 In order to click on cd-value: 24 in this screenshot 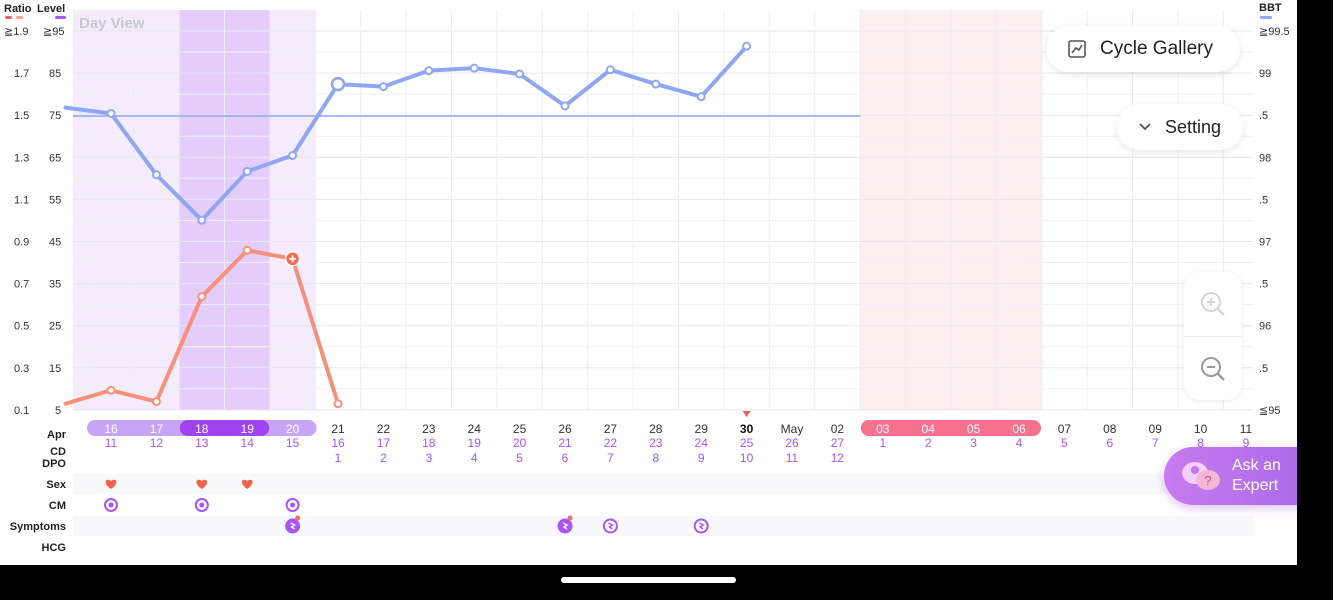, I will do `click(702, 443)`.